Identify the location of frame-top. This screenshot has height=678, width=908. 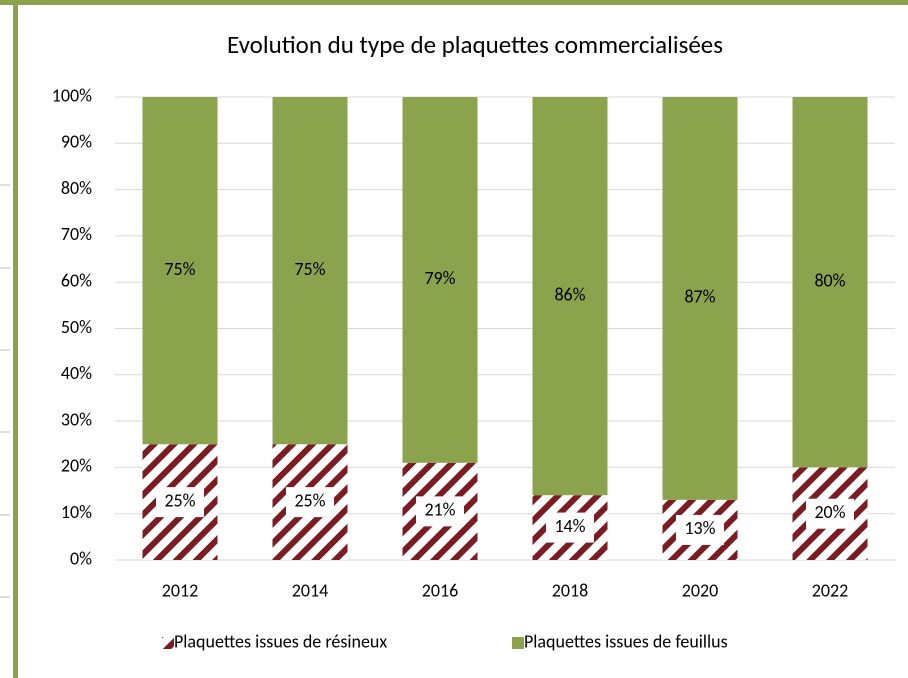
(454, 2).